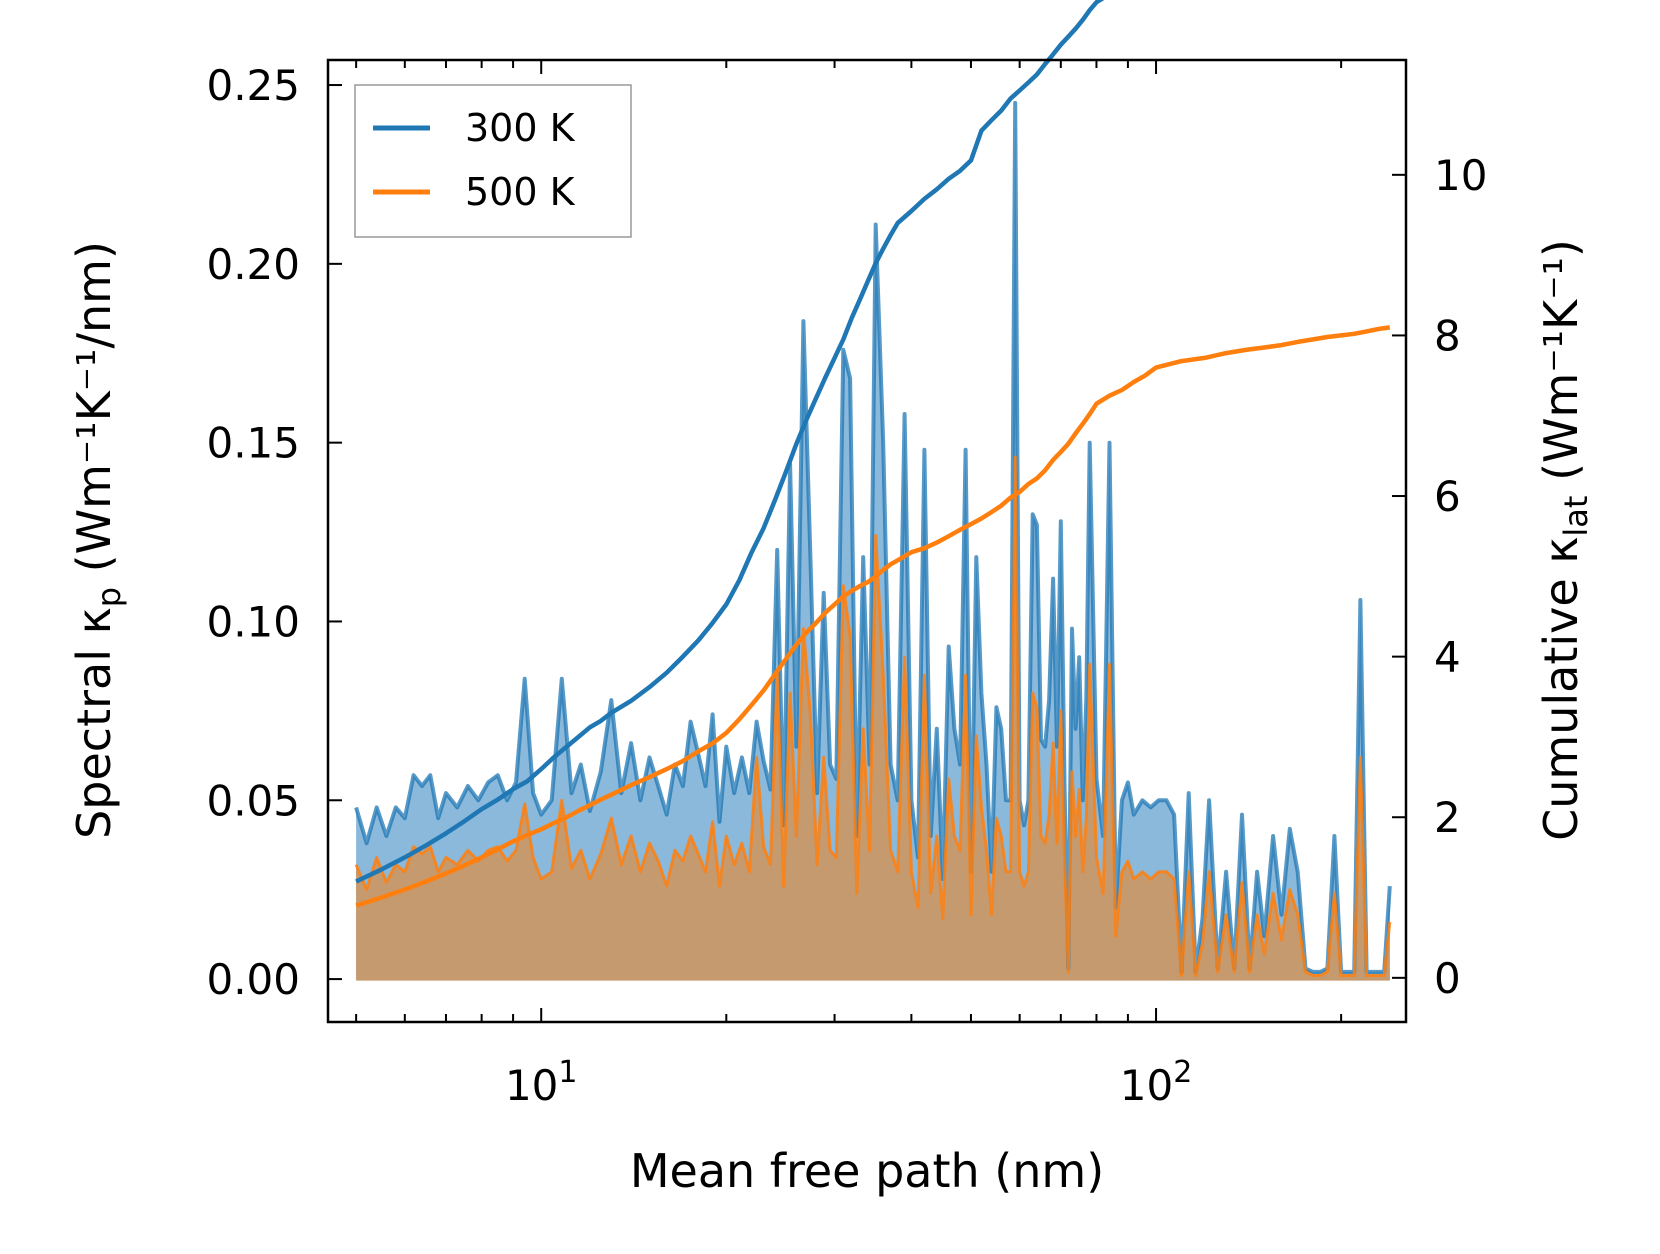 This screenshot has height=1254, width=1660. I want to click on y-axis-left-label: Spectral κp (Wm⁻¹K⁻¹/nm), so click(97, 540).